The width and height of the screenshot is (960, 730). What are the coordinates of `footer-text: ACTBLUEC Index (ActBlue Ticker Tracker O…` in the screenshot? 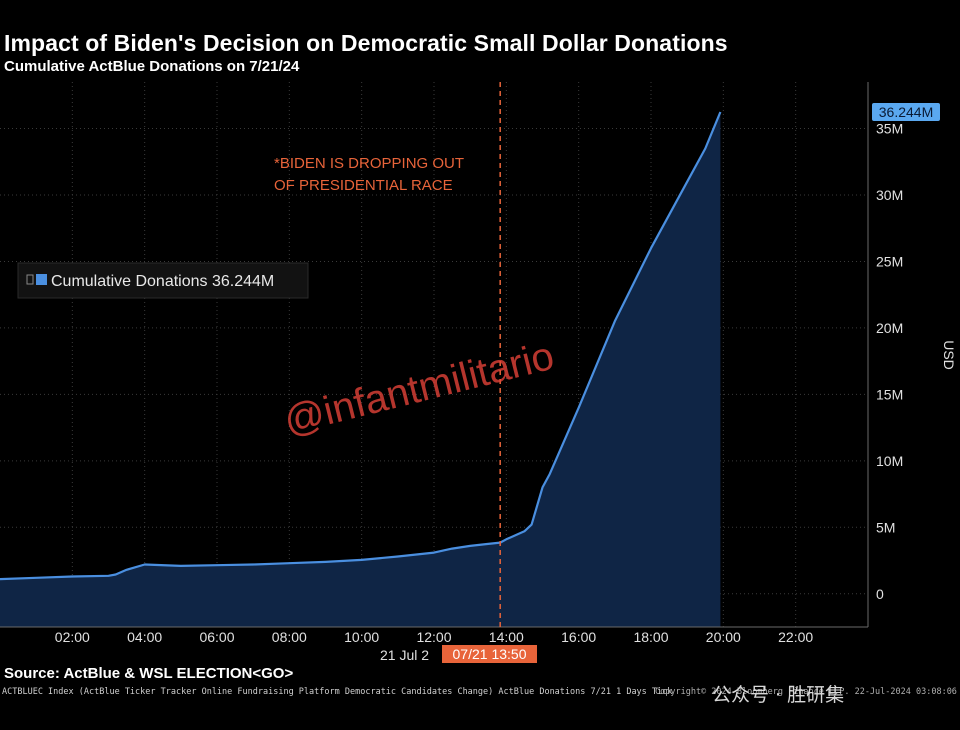 It's located at (337, 692).